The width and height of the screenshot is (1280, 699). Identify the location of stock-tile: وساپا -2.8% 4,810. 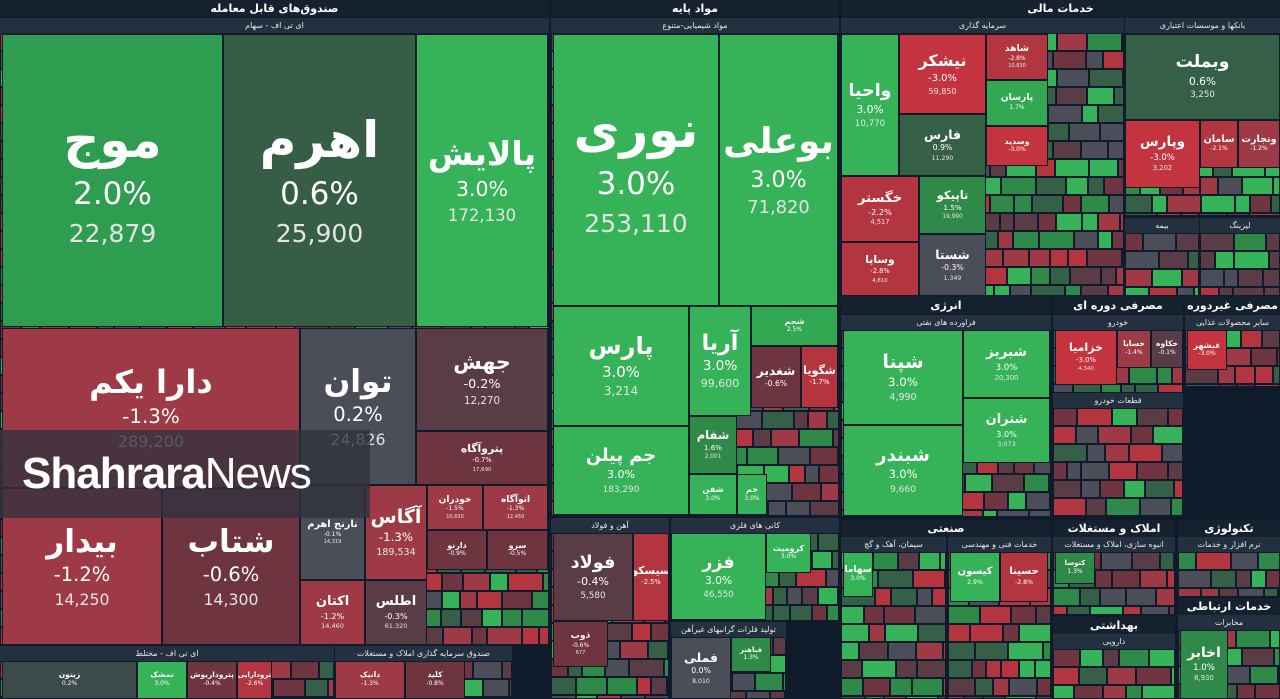
(880, 269).